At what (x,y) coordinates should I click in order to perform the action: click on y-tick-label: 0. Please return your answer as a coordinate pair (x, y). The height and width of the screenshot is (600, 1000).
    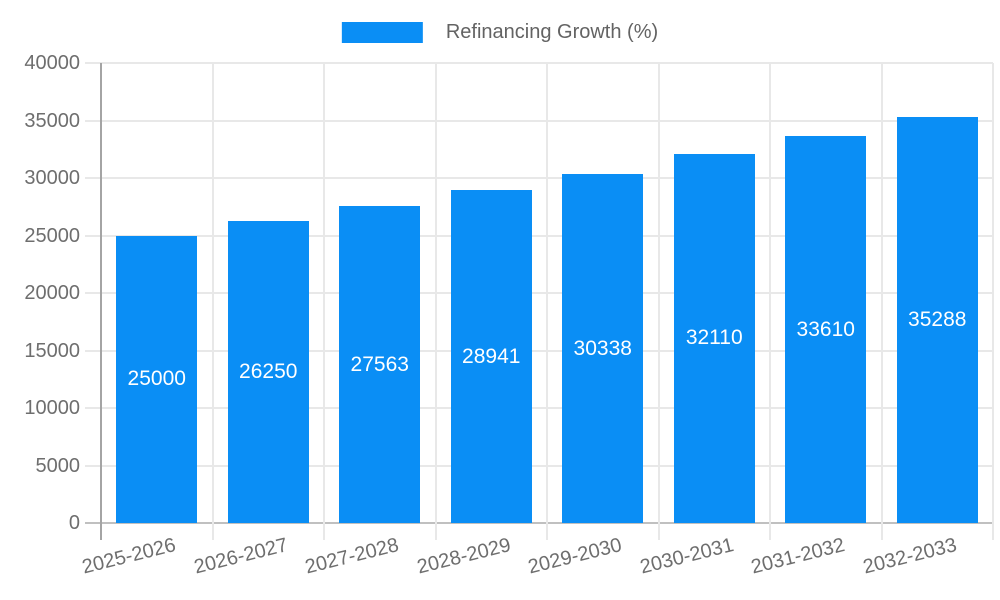
    Looking at the image, I should click on (74, 523).